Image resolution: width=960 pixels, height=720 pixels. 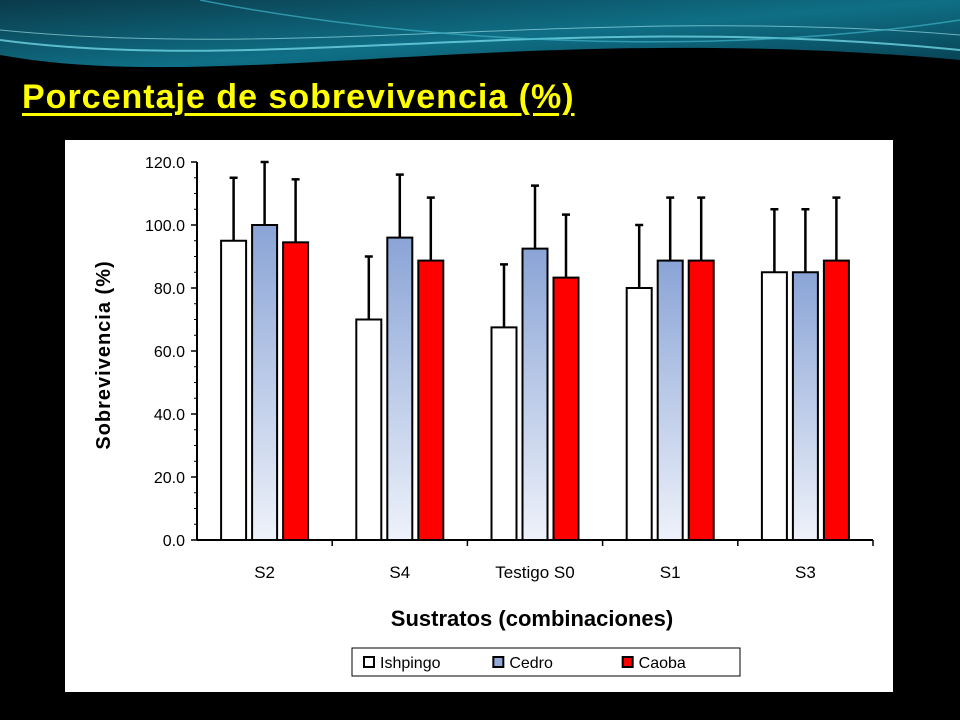 I want to click on x-tick-label: S3, so click(x=805, y=572).